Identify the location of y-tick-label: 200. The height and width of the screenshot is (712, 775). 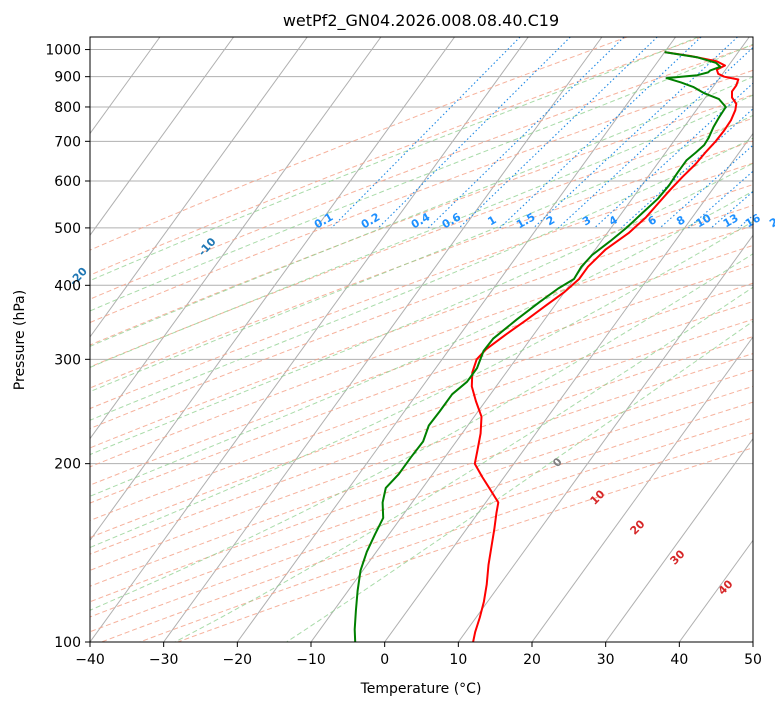
(67, 465).